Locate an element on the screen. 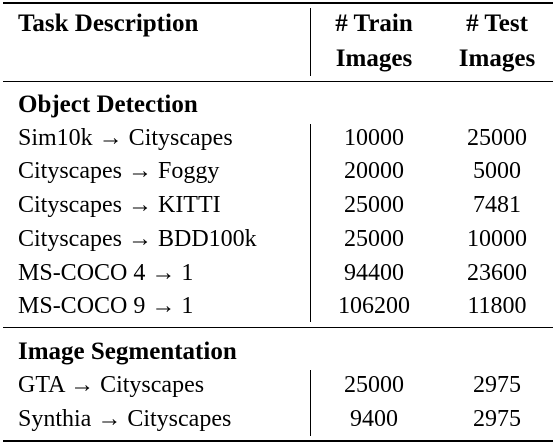  section-title-image-segmentation: Image Segmentation is located at coordinates (127, 351).